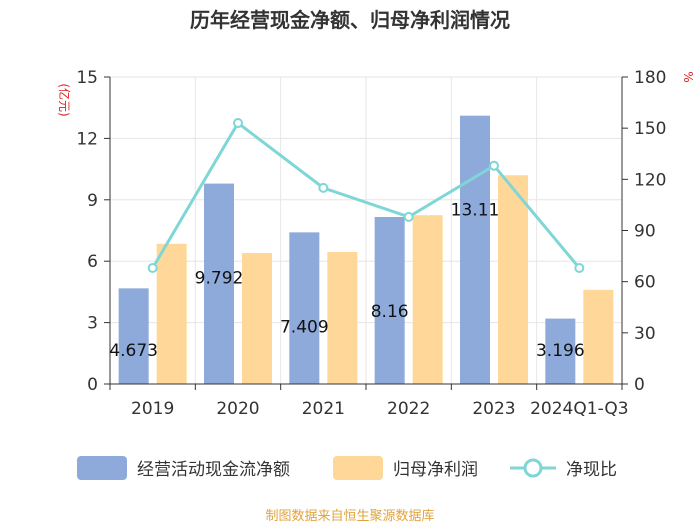 This screenshot has height=525, width=700. I want to click on legend-swatch-netprofit, so click(358, 468).